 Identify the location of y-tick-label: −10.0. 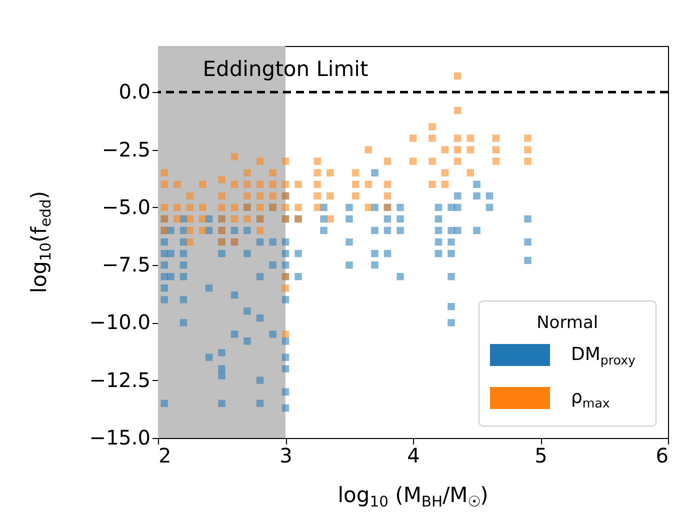
(119, 322).